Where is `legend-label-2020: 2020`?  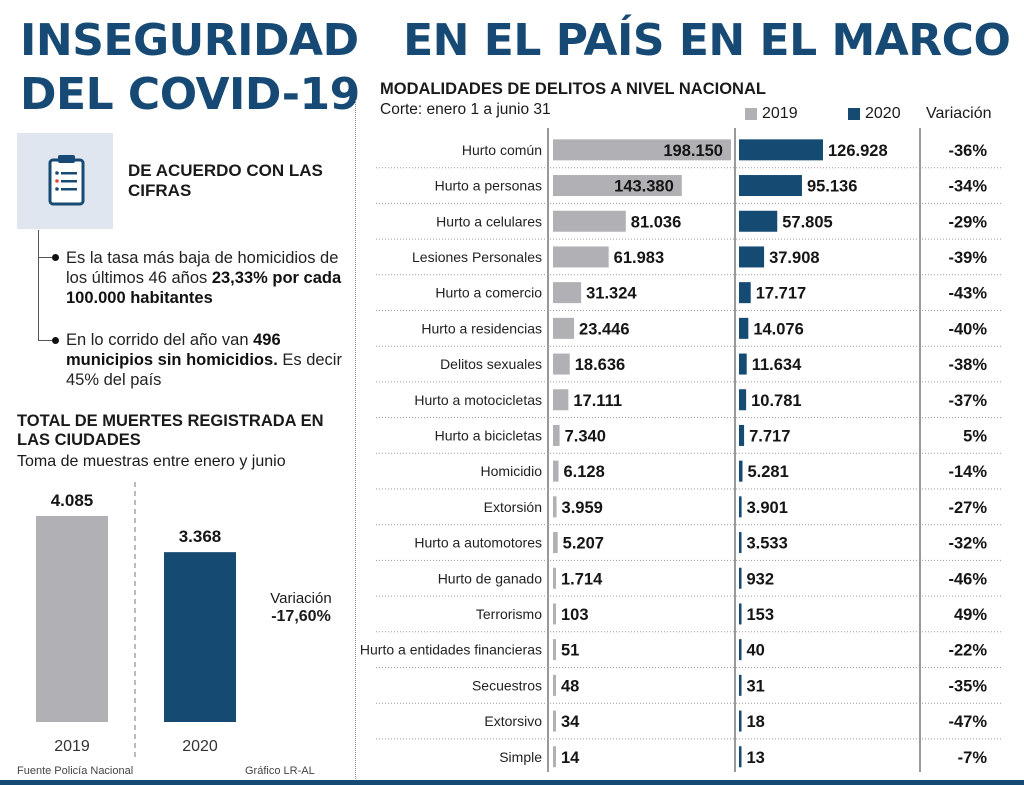
legend-label-2020: 2020 is located at coordinates (883, 113).